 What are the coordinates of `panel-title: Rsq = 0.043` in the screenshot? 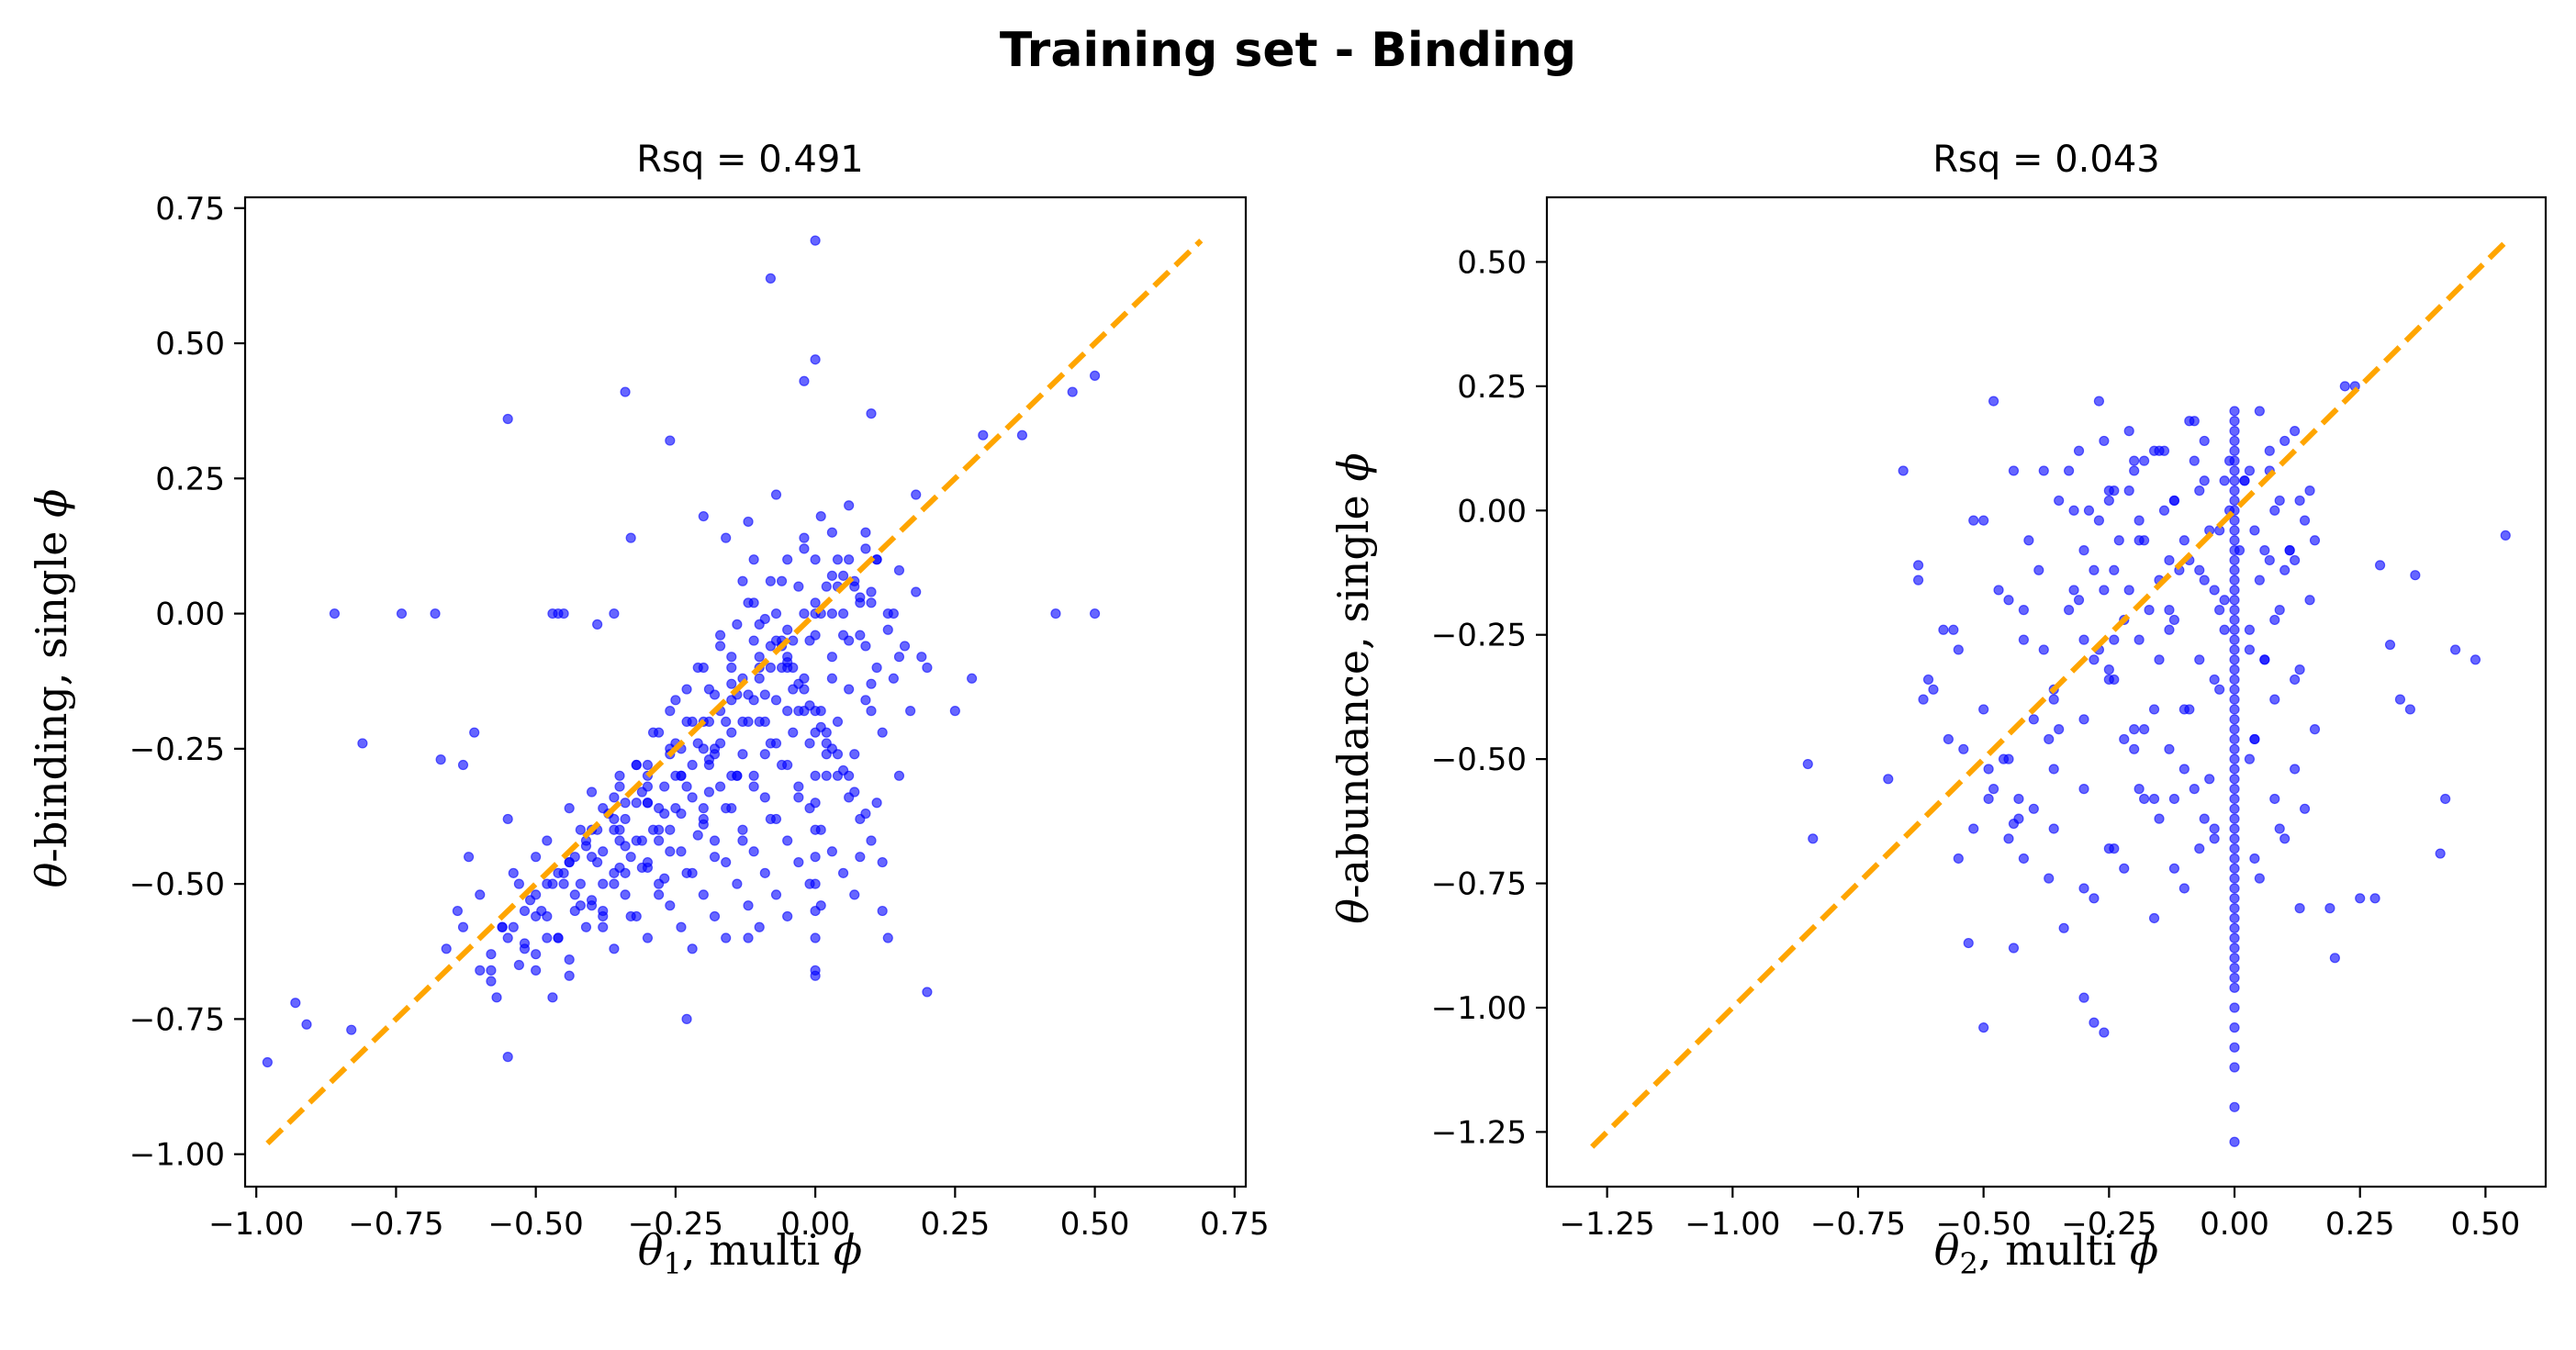 It's located at (2045, 160).